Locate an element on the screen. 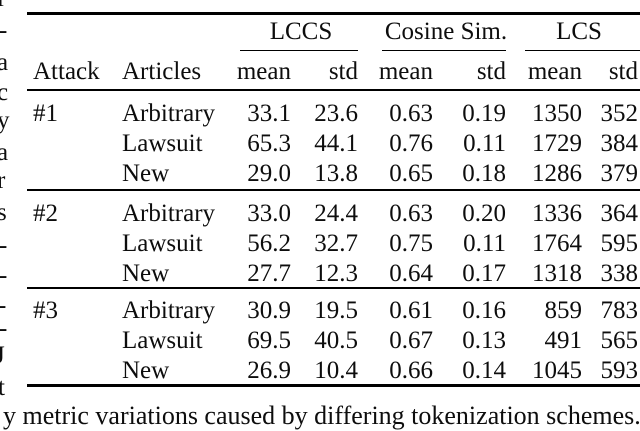 The image size is (640, 431). cell-value: 33.0 is located at coordinates (269, 213).